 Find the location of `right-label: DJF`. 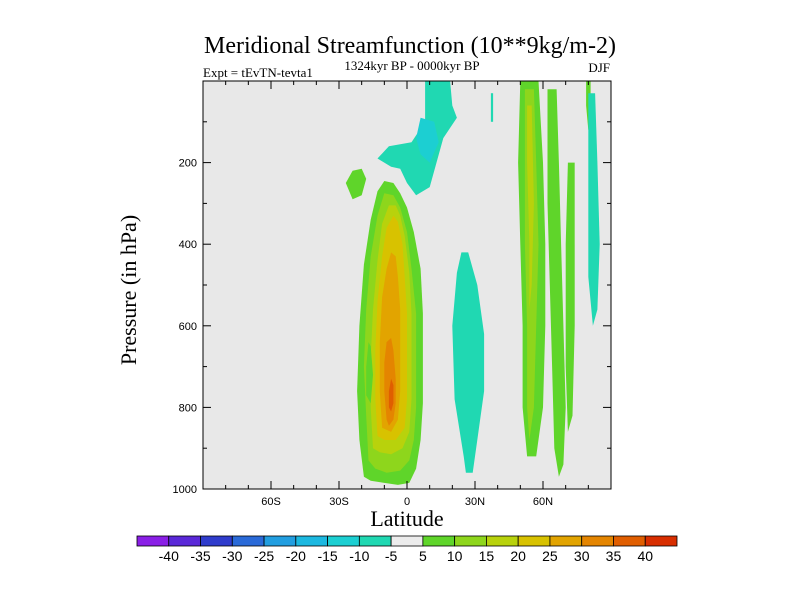

right-label: DJF is located at coordinates (599, 67).